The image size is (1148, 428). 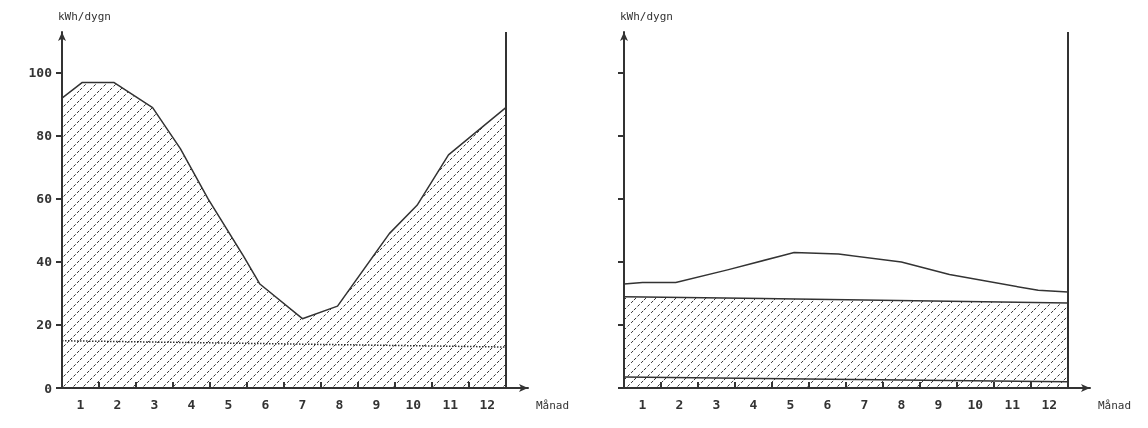 What do you see at coordinates (44, 325) in the screenshot?
I see `y-tick-label: 20` at bounding box center [44, 325].